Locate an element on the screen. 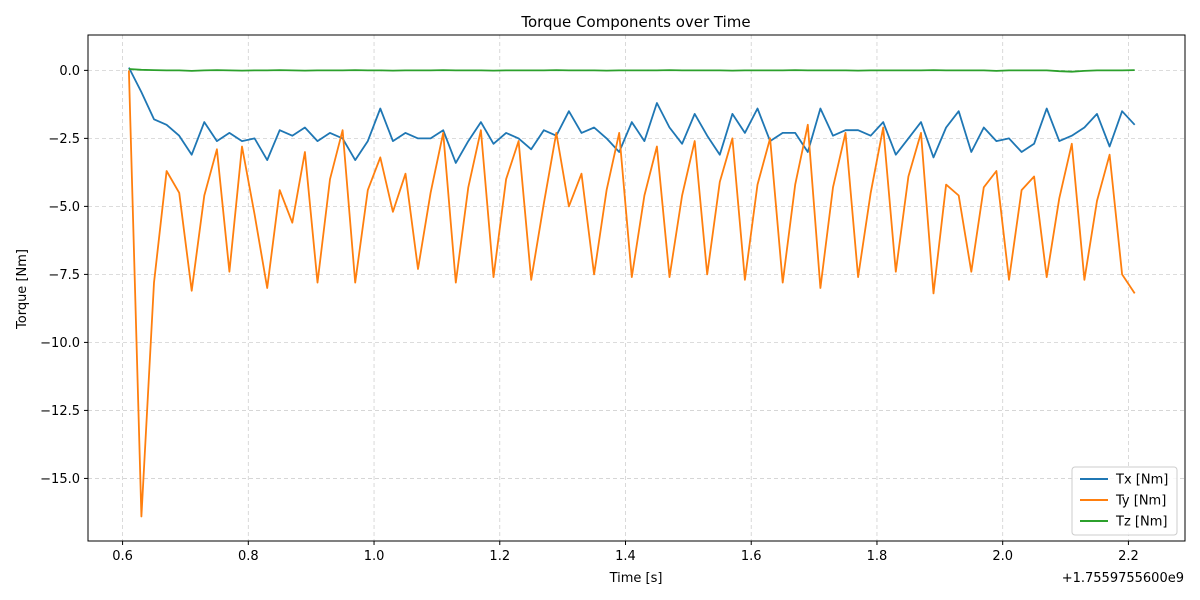  y-tick-label: −5.0 is located at coordinates (64, 207).